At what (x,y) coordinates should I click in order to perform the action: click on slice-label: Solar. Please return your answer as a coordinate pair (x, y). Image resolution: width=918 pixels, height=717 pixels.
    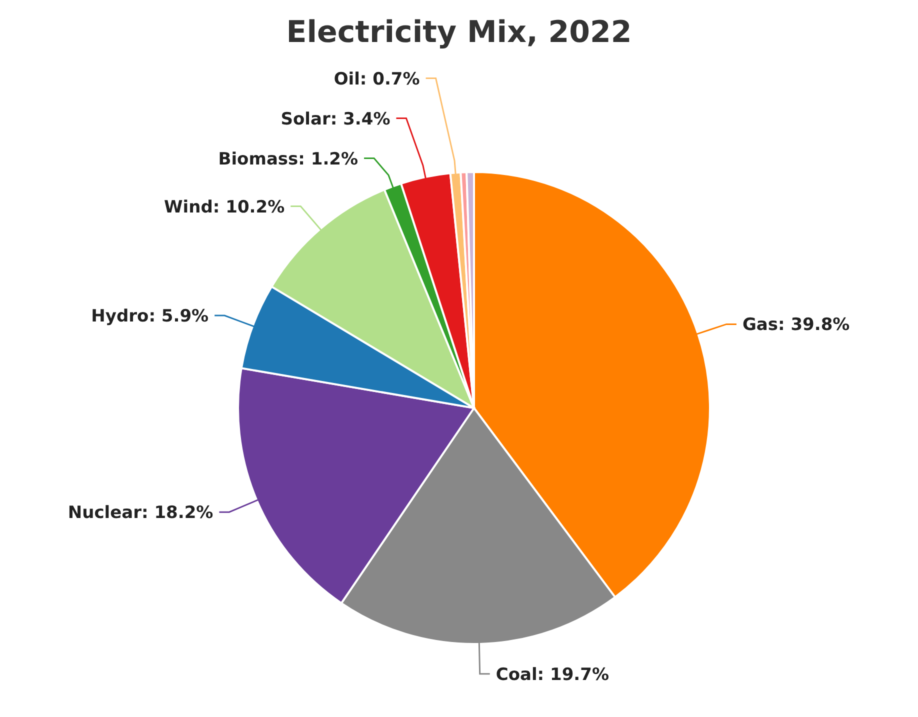
    Looking at the image, I should click on (305, 119).